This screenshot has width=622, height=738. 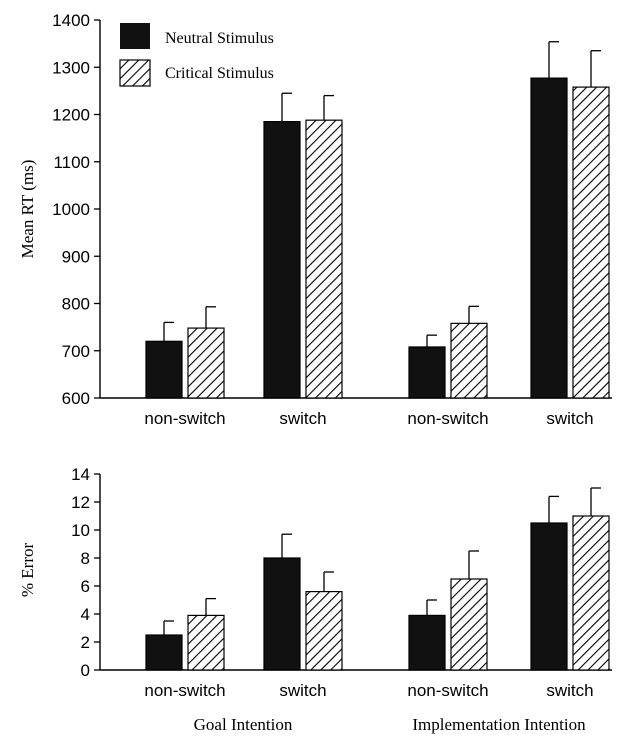 What do you see at coordinates (80, 474) in the screenshot?
I see `err-y-tick-label: 14` at bounding box center [80, 474].